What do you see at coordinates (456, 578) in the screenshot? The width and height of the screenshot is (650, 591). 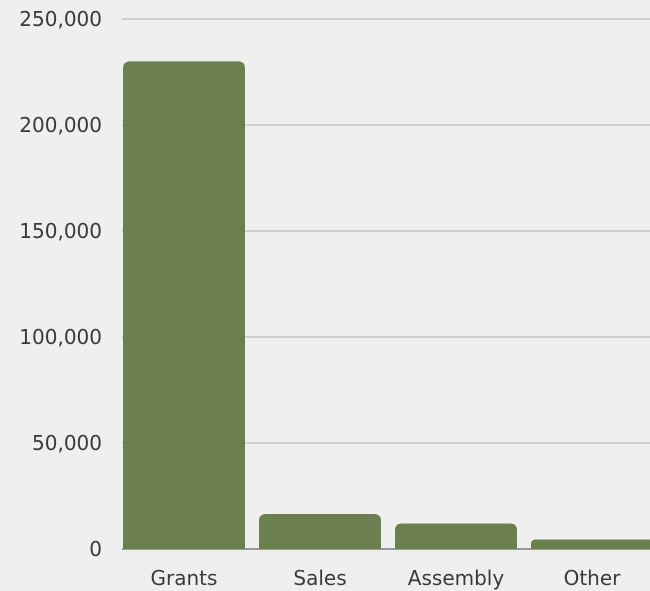 I see `x-tick-label-assembly: Assembly` at bounding box center [456, 578].